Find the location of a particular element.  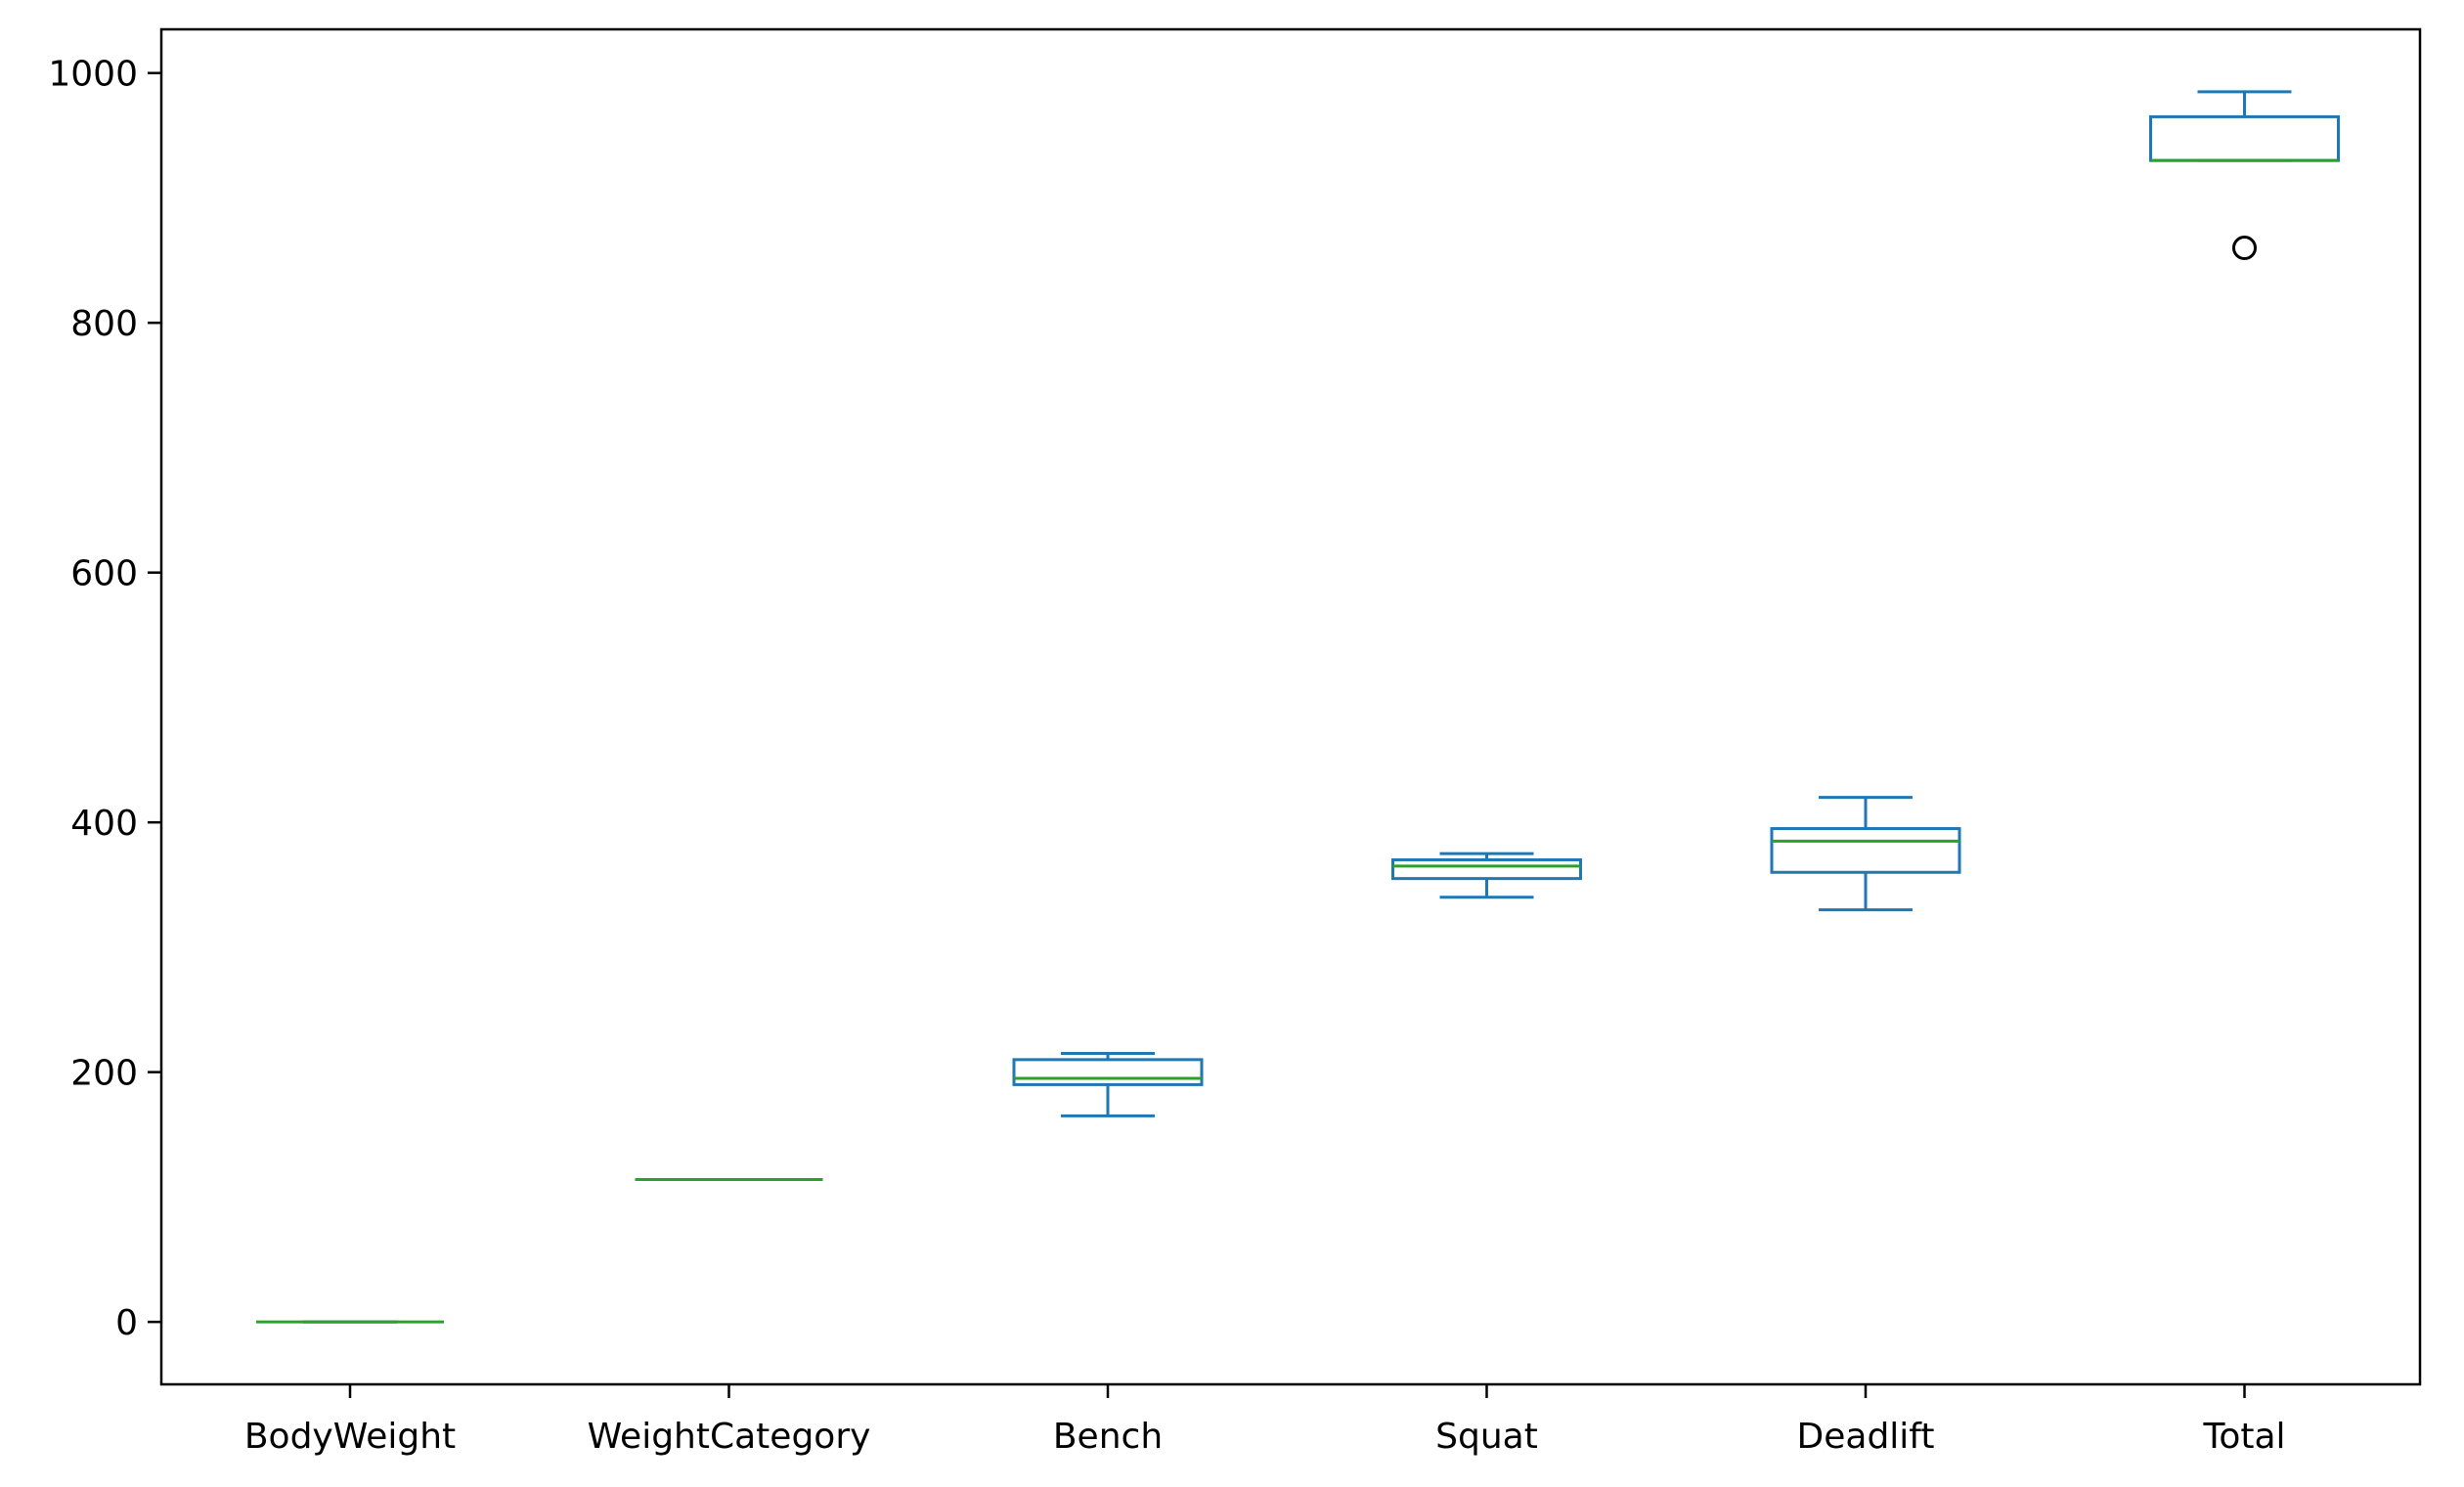

box-deadlift is located at coordinates (1865, 854).